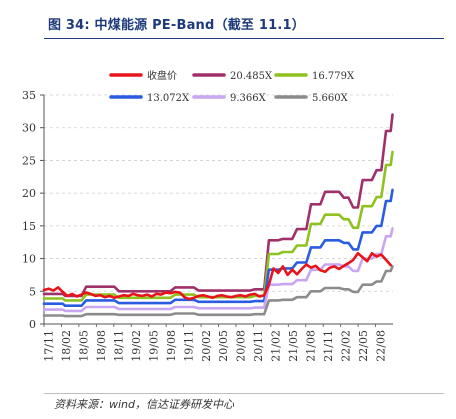 This screenshot has width=456, height=419. I want to click on x-tick-label: 21/02, so click(276, 346).